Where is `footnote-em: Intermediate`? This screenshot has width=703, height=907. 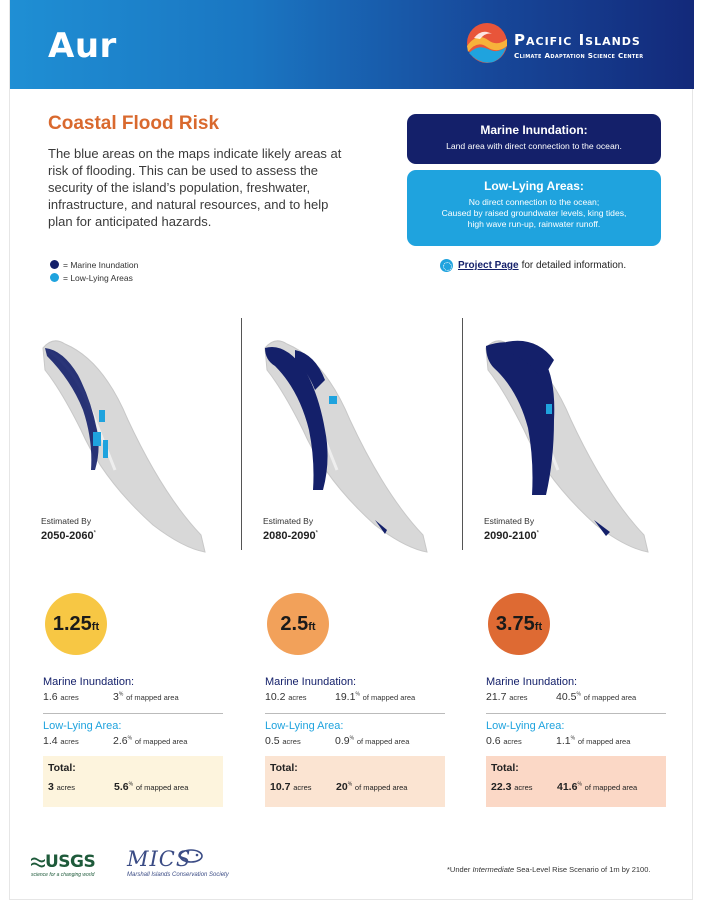
footnote-em: Intermediate is located at coordinates (493, 869).